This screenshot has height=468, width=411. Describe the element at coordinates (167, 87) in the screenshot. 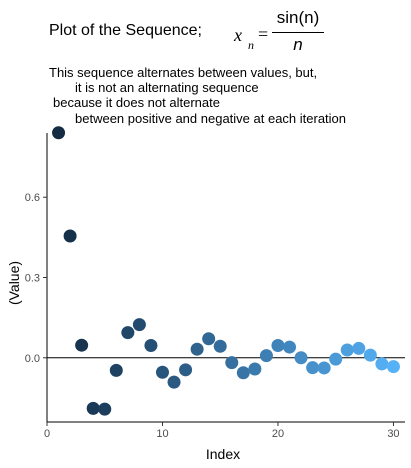

I see `subtitle-line-2: it is not an alternating sequence` at that location.